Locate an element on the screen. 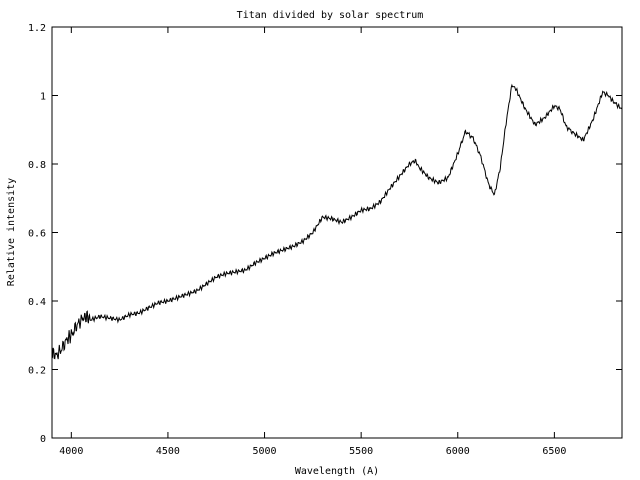 Image resolution: width=640 pixels, height=480 pixels. x-tick-label: 6000 is located at coordinates (458, 451).